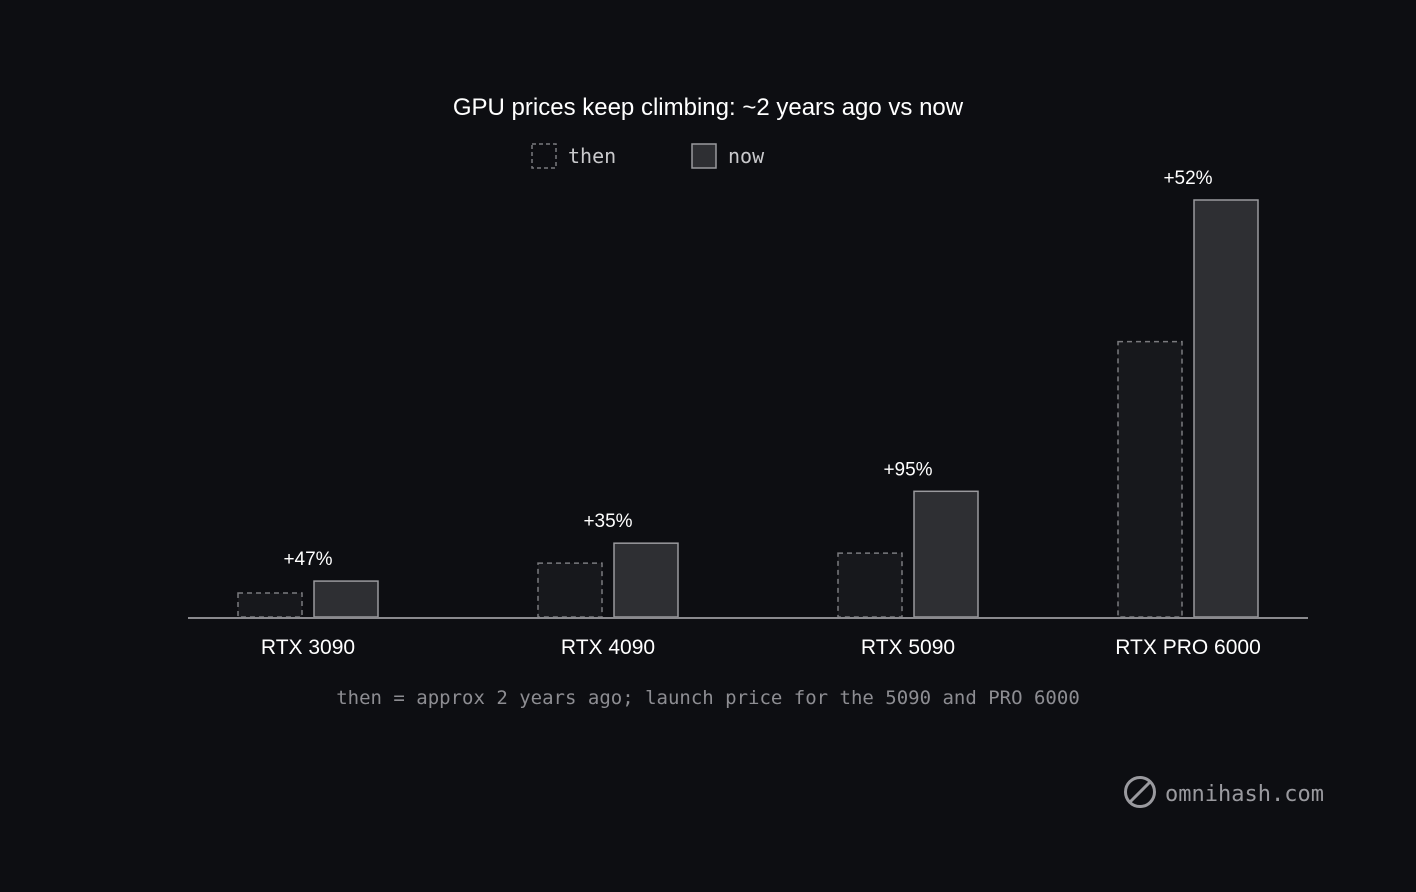  What do you see at coordinates (746, 156) in the screenshot?
I see `legend-label-now: now` at bounding box center [746, 156].